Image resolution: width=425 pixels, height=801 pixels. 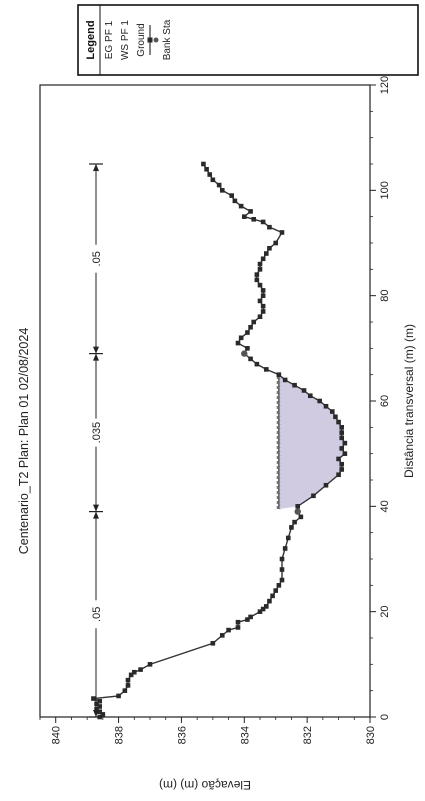 What do you see at coordinates (248, 40) in the screenshot?
I see `legend-frame` at bounding box center [248, 40].